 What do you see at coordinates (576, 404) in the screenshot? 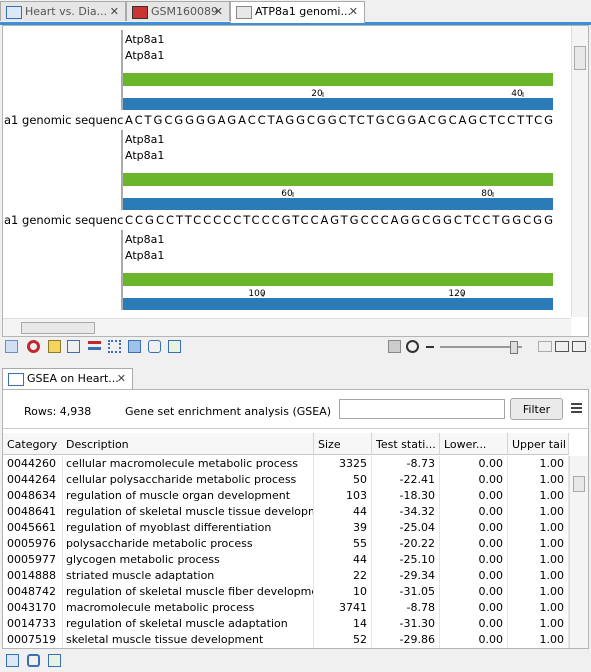
I see `menu-icon` at bounding box center [576, 404].